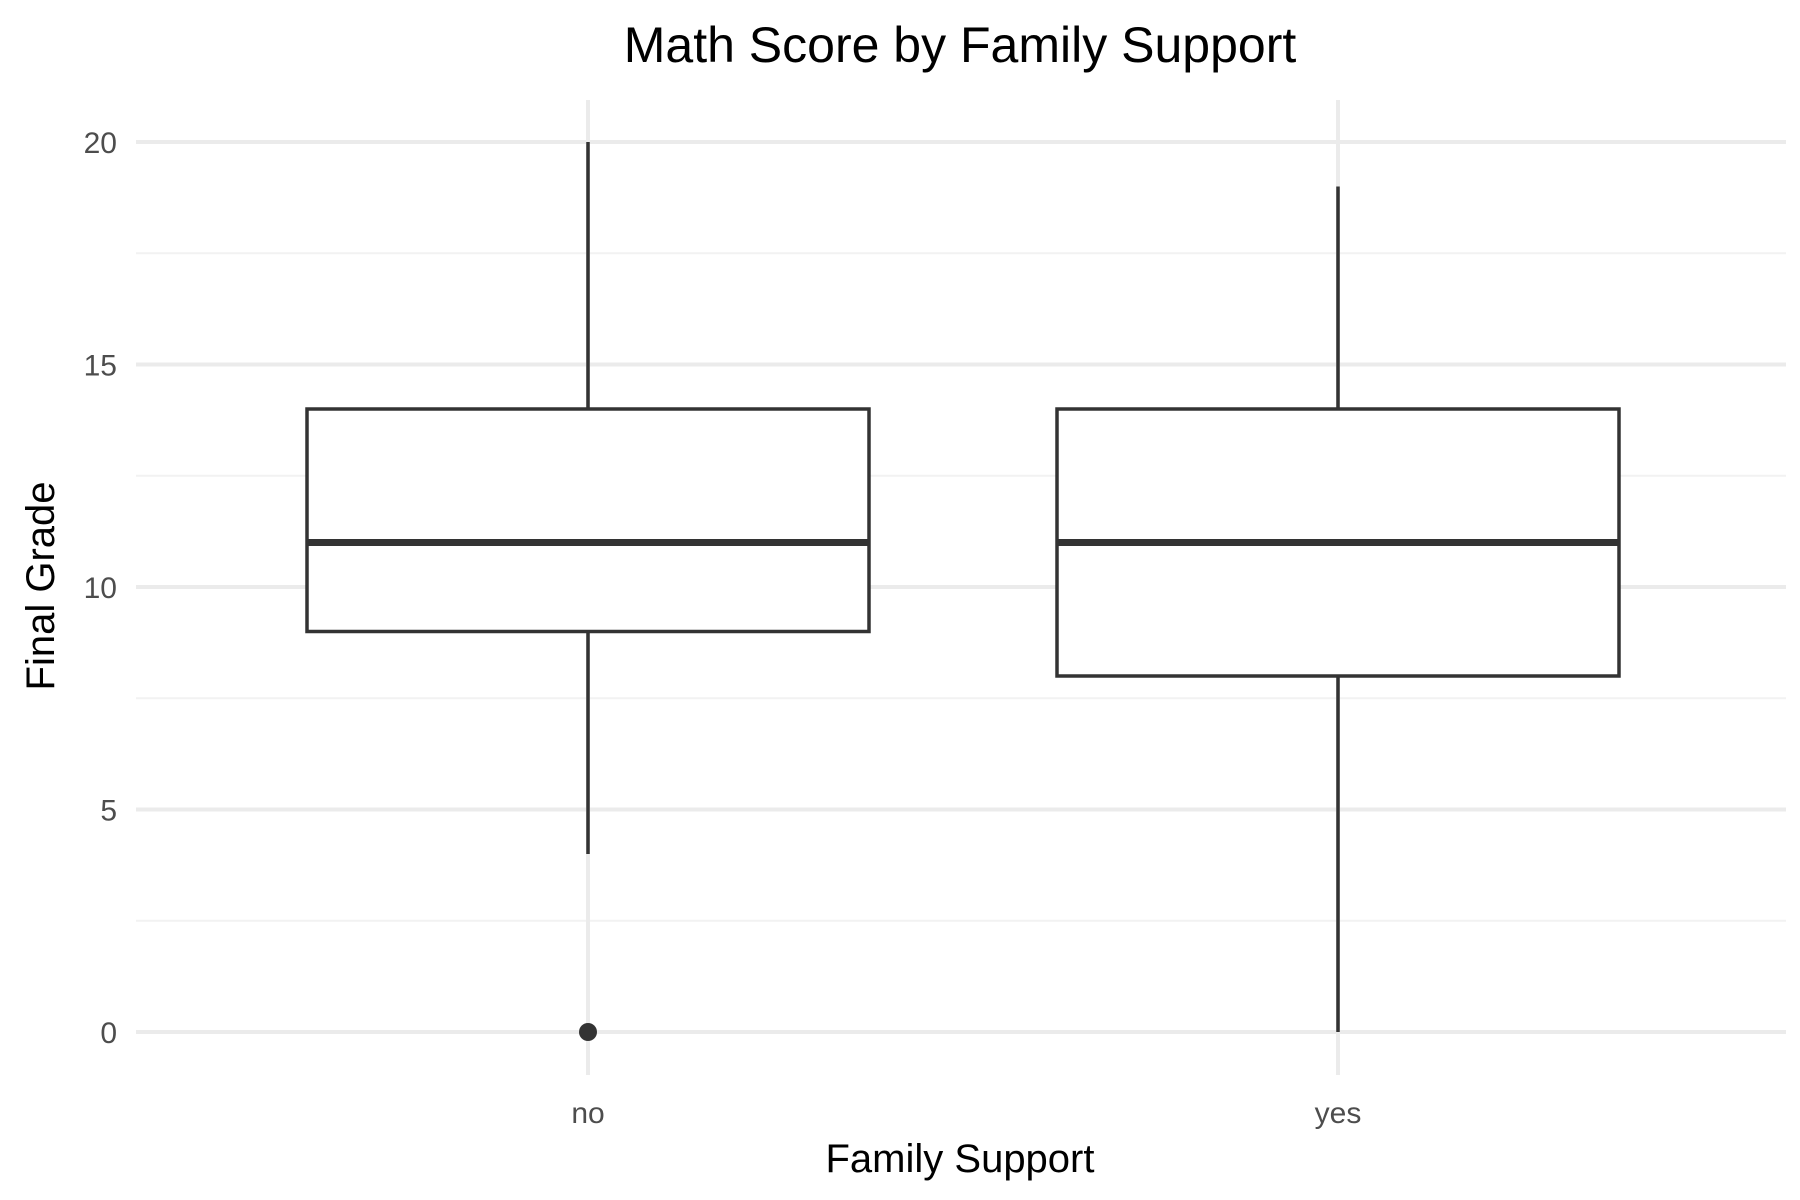  Describe the element at coordinates (1338, 1113) in the screenshot. I see `x-tick-label: yes` at that location.